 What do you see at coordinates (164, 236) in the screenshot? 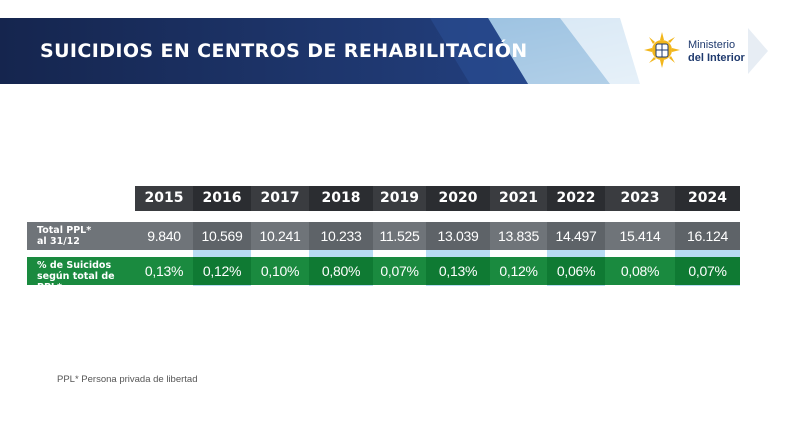
I see `cell-ppl-2015: 9.840` at bounding box center [164, 236].